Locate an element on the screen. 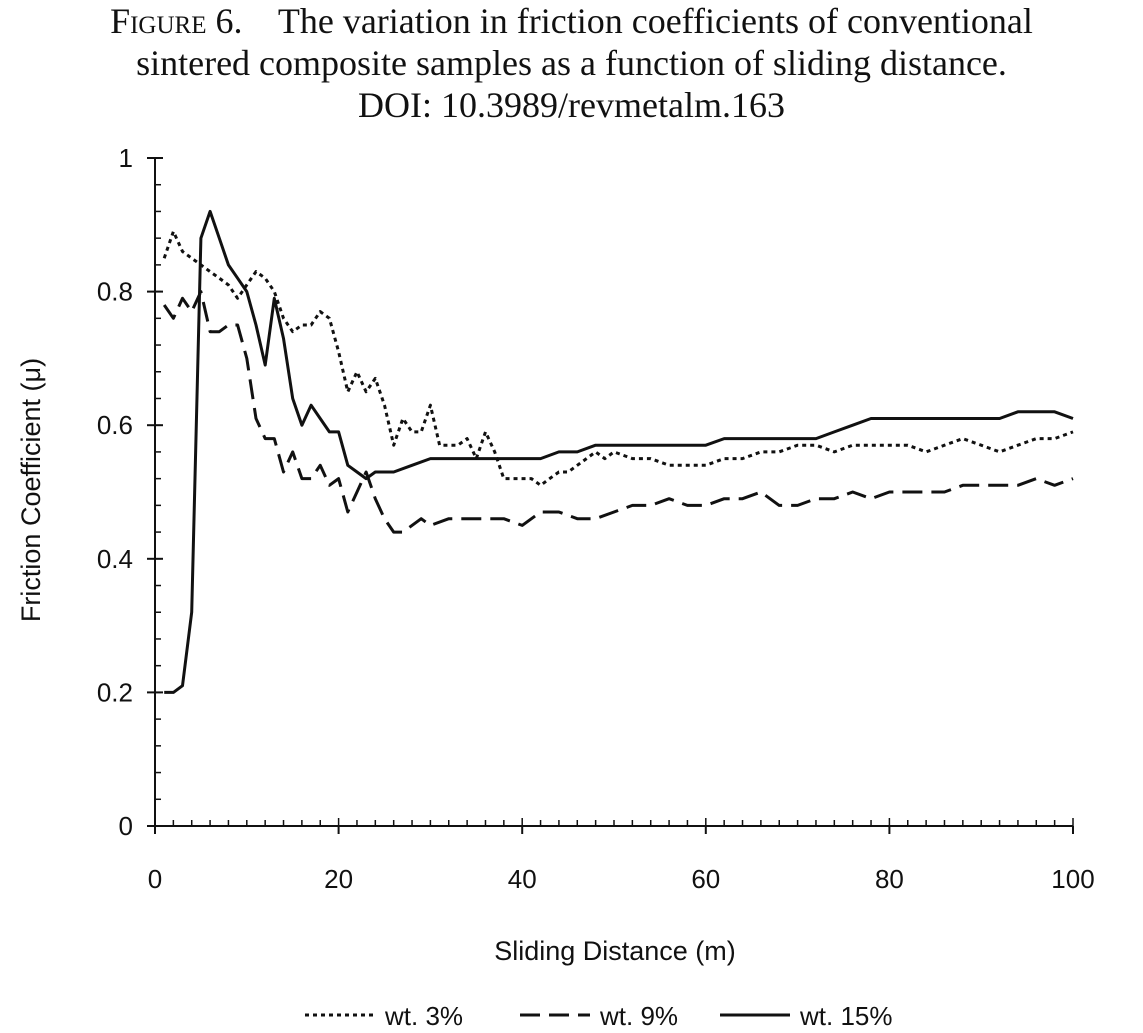  y-tick-label: 0.8 is located at coordinates (115, 292).